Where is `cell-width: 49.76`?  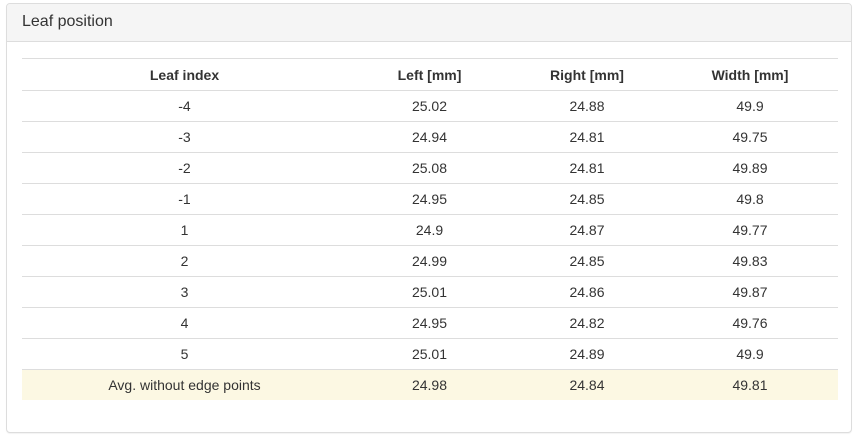 cell-width: 49.76 is located at coordinates (750, 323).